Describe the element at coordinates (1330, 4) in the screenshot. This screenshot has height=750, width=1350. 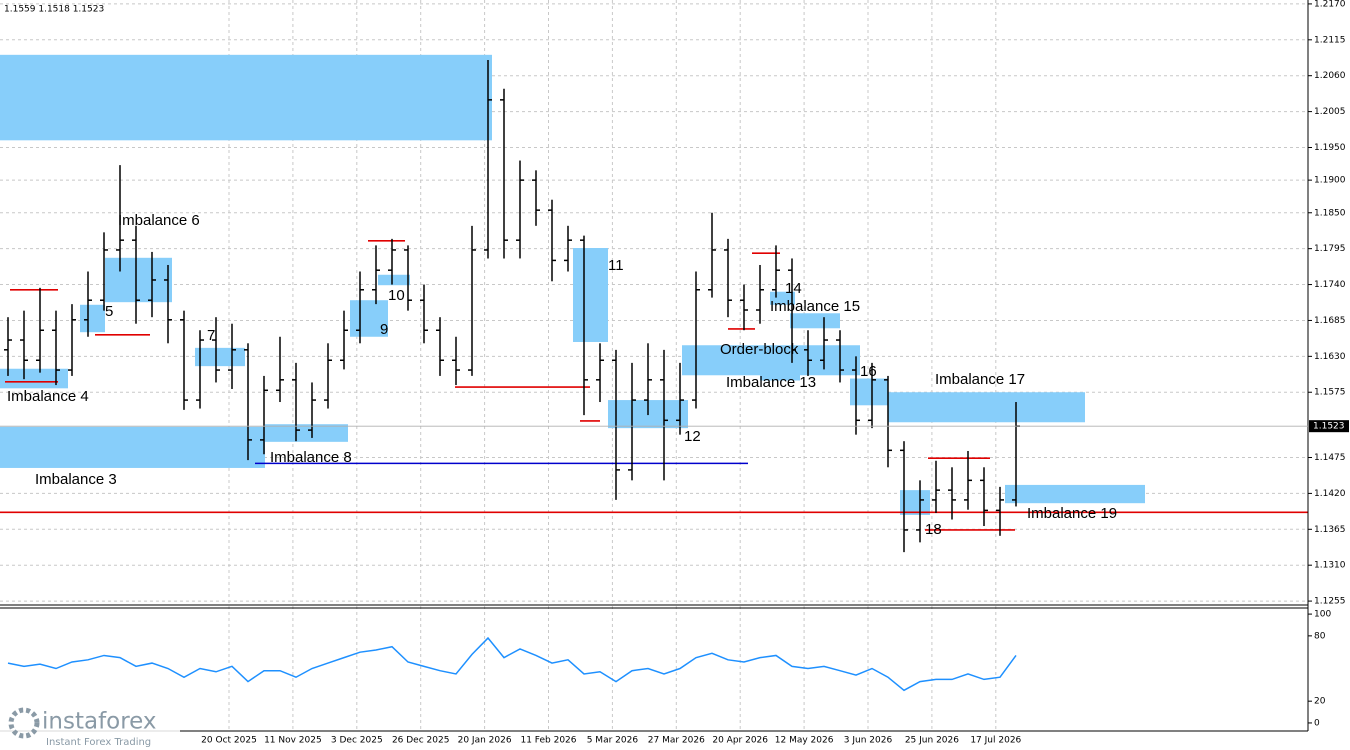
I see `y-tick-label: 1.2170` at that location.